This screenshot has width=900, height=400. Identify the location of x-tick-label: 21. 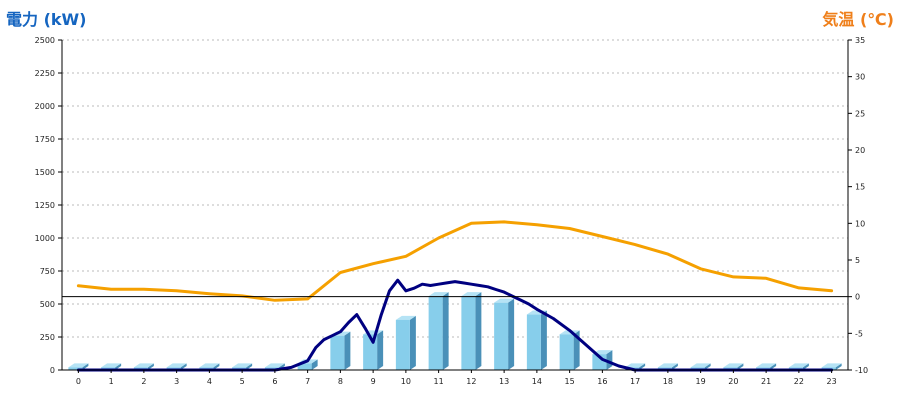
(766, 381).